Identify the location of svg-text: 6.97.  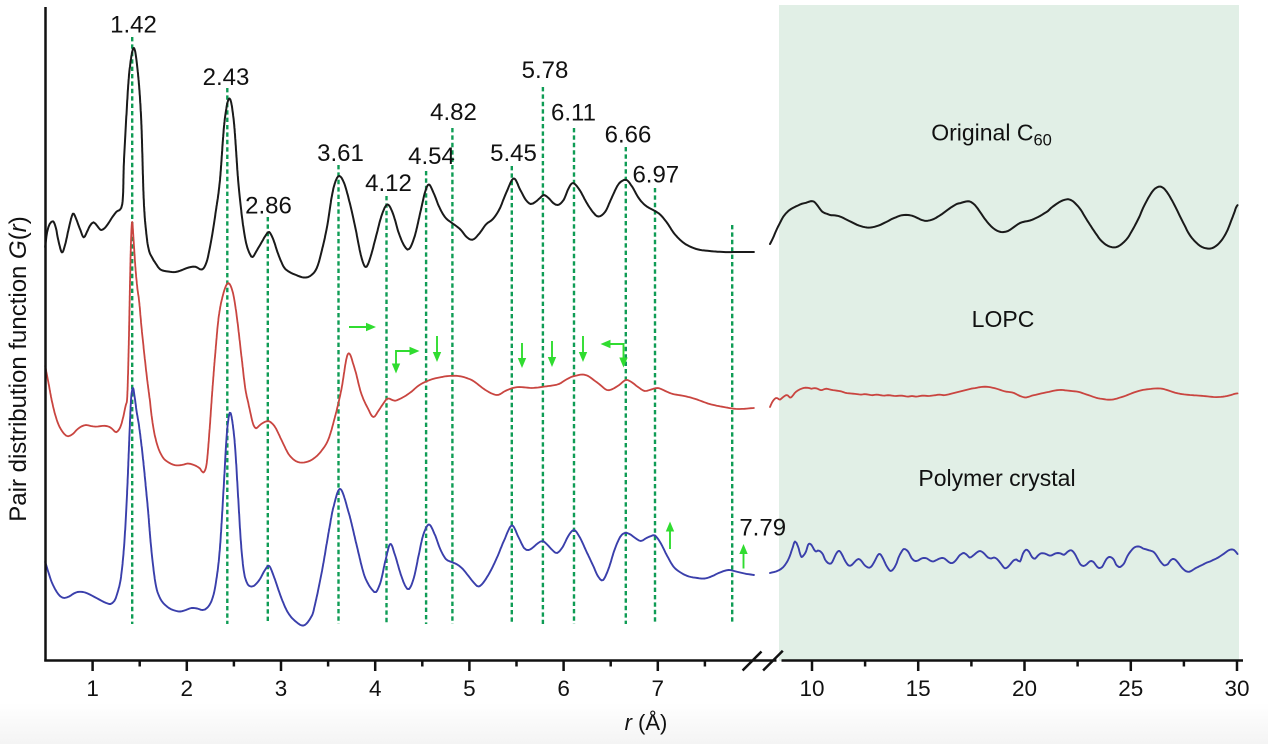
(655, 175).